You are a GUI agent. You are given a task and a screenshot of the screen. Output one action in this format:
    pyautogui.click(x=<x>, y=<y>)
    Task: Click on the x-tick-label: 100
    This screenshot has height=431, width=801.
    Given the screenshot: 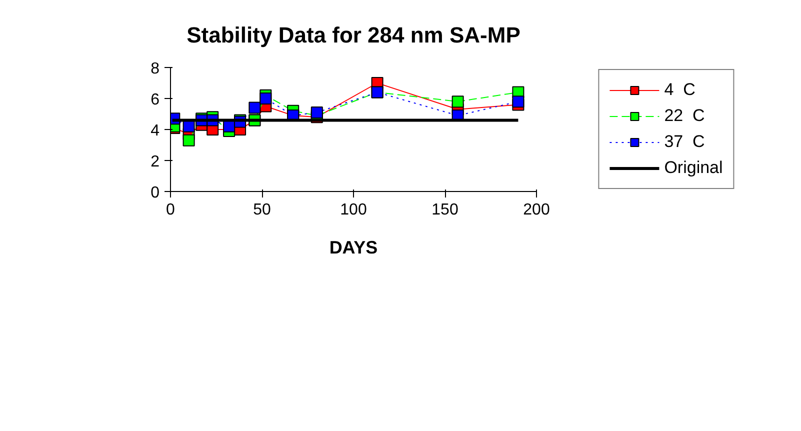 What is the action you would take?
    pyautogui.click(x=353, y=210)
    